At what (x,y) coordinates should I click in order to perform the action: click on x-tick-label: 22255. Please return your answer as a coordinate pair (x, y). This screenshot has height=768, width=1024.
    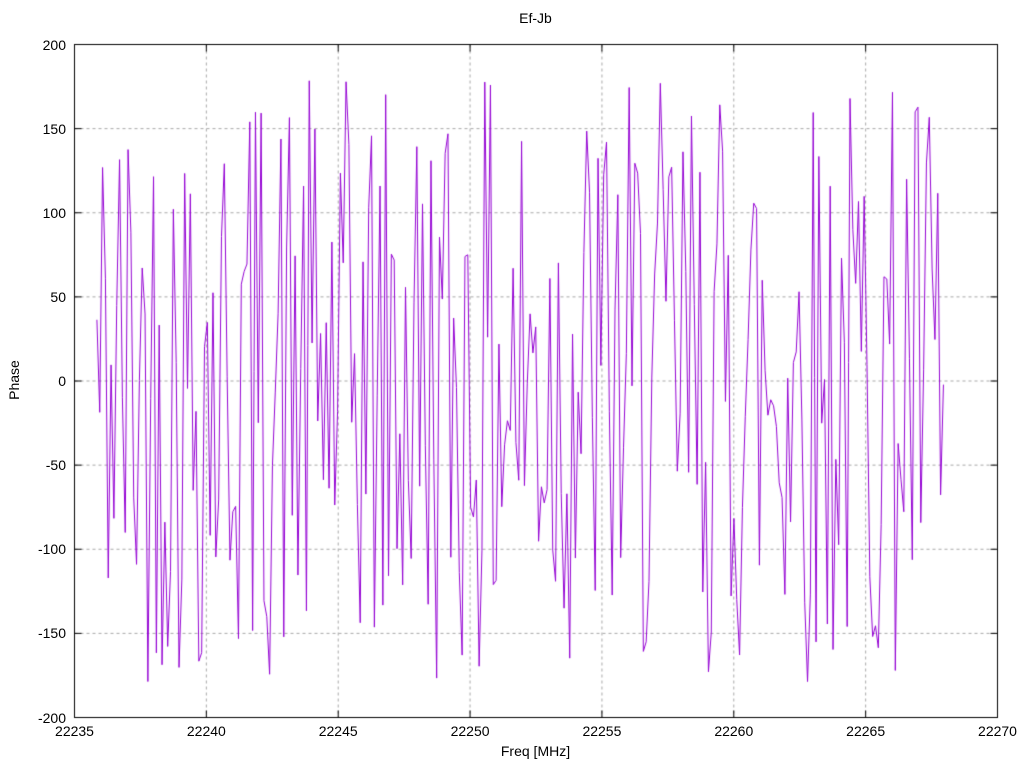
    Looking at the image, I should click on (602, 731).